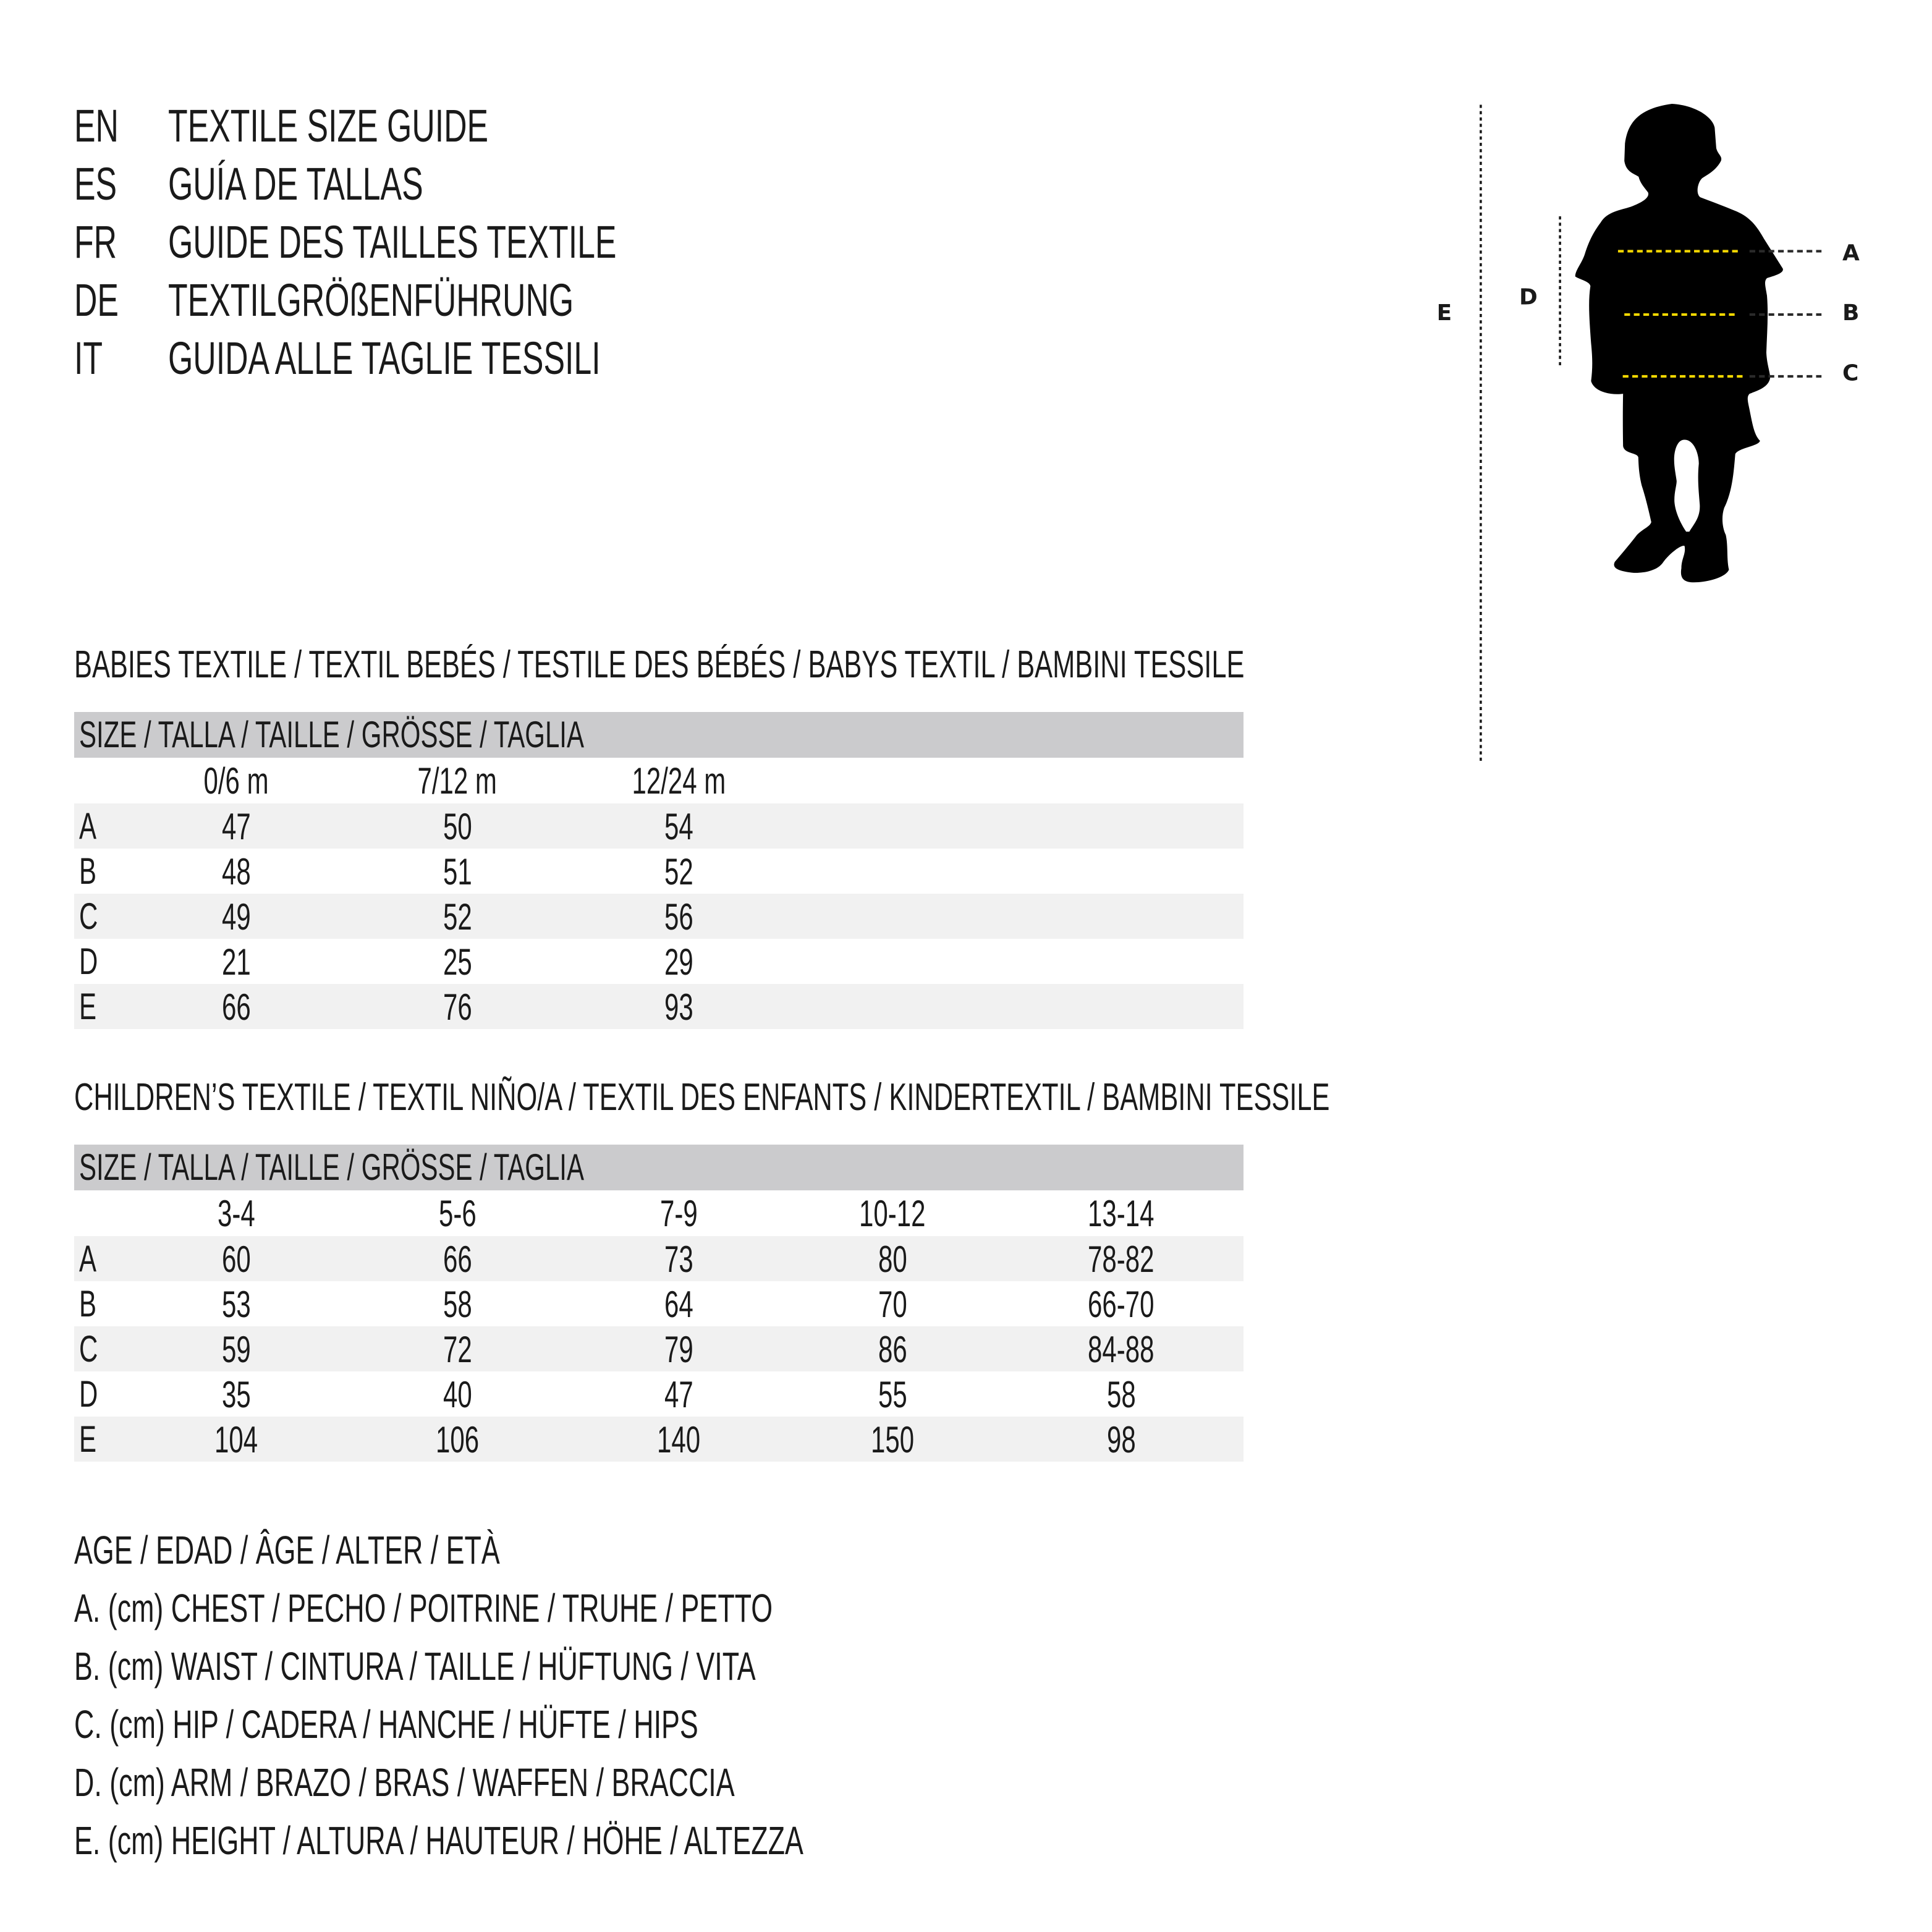 This screenshot has height=1932, width=1932. I want to click on cell-value: 25, so click(457, 962).